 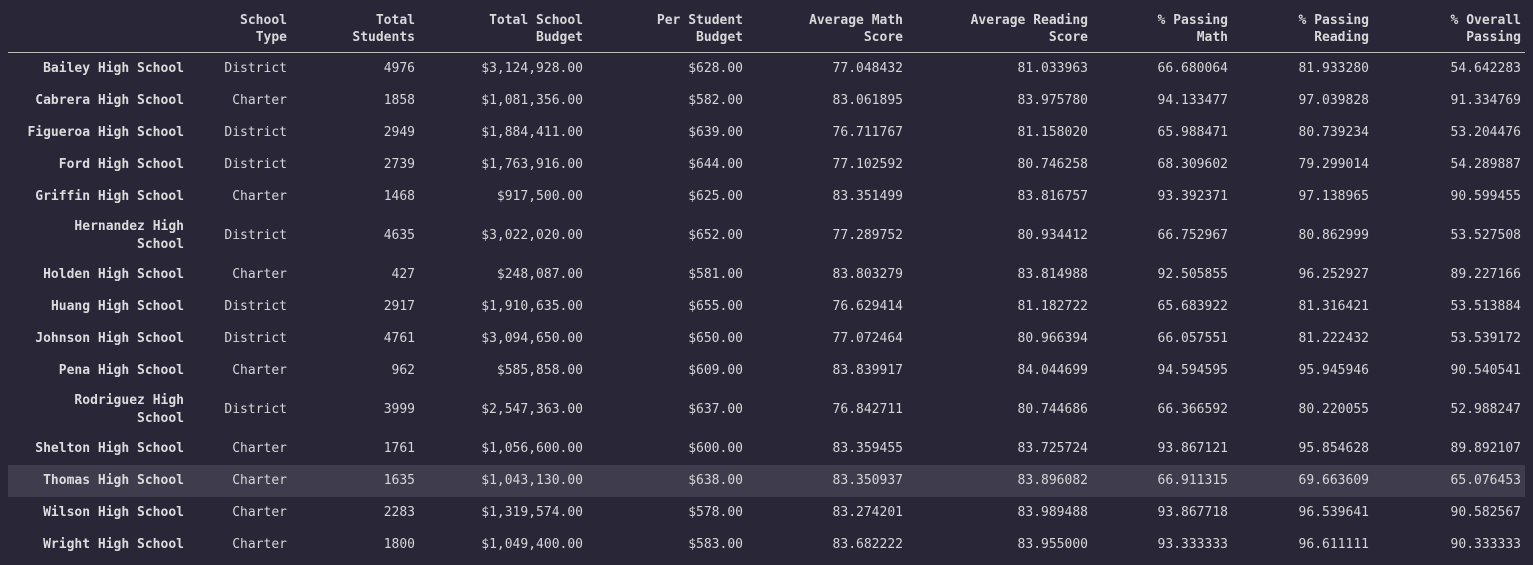 I want to click on cell-overall-passing: 52.988247, so click(x=1485, y=409).